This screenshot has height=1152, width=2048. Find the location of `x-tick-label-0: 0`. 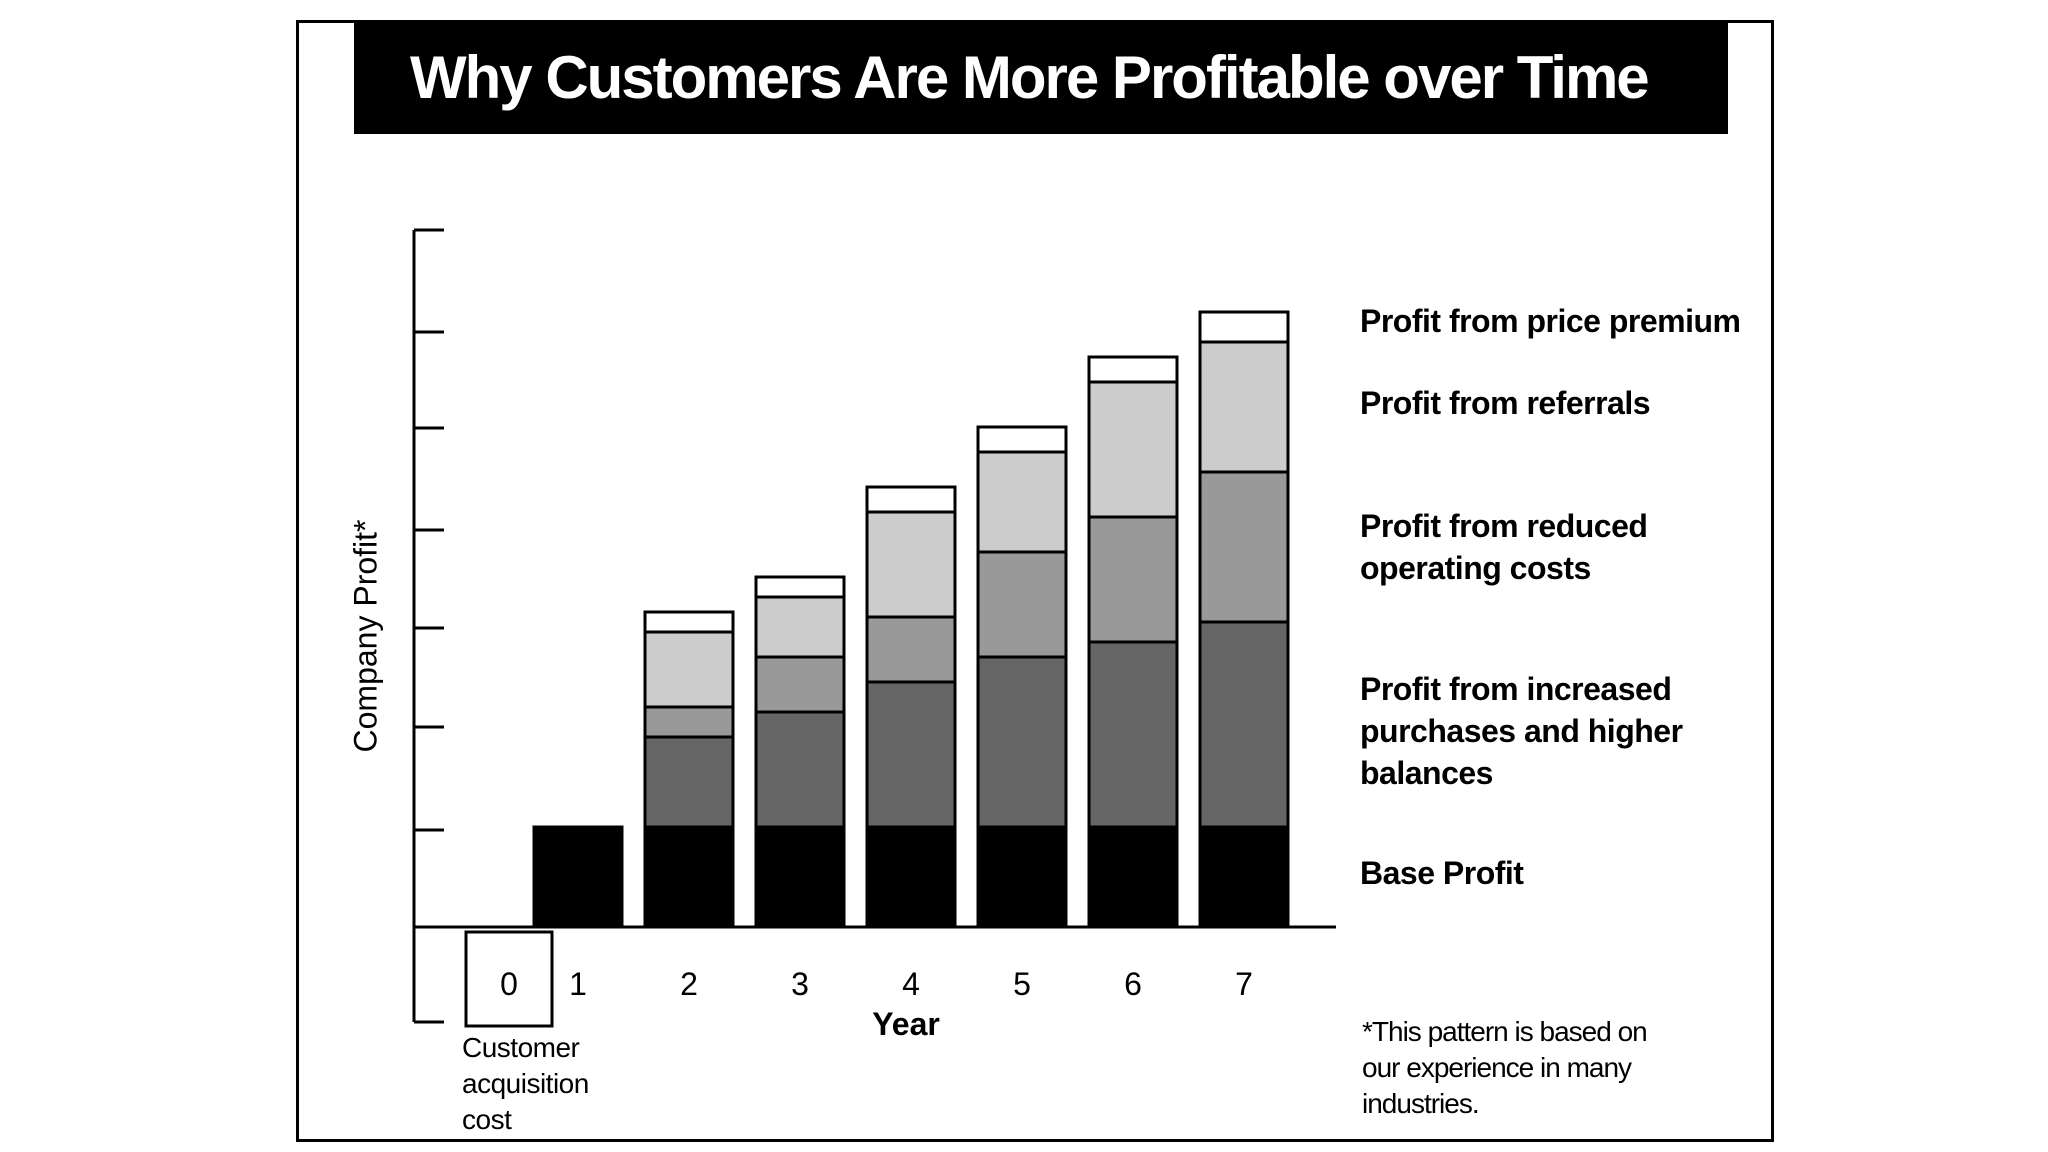

x-tick-label-0: 0 is located at coordinates (509, 984).